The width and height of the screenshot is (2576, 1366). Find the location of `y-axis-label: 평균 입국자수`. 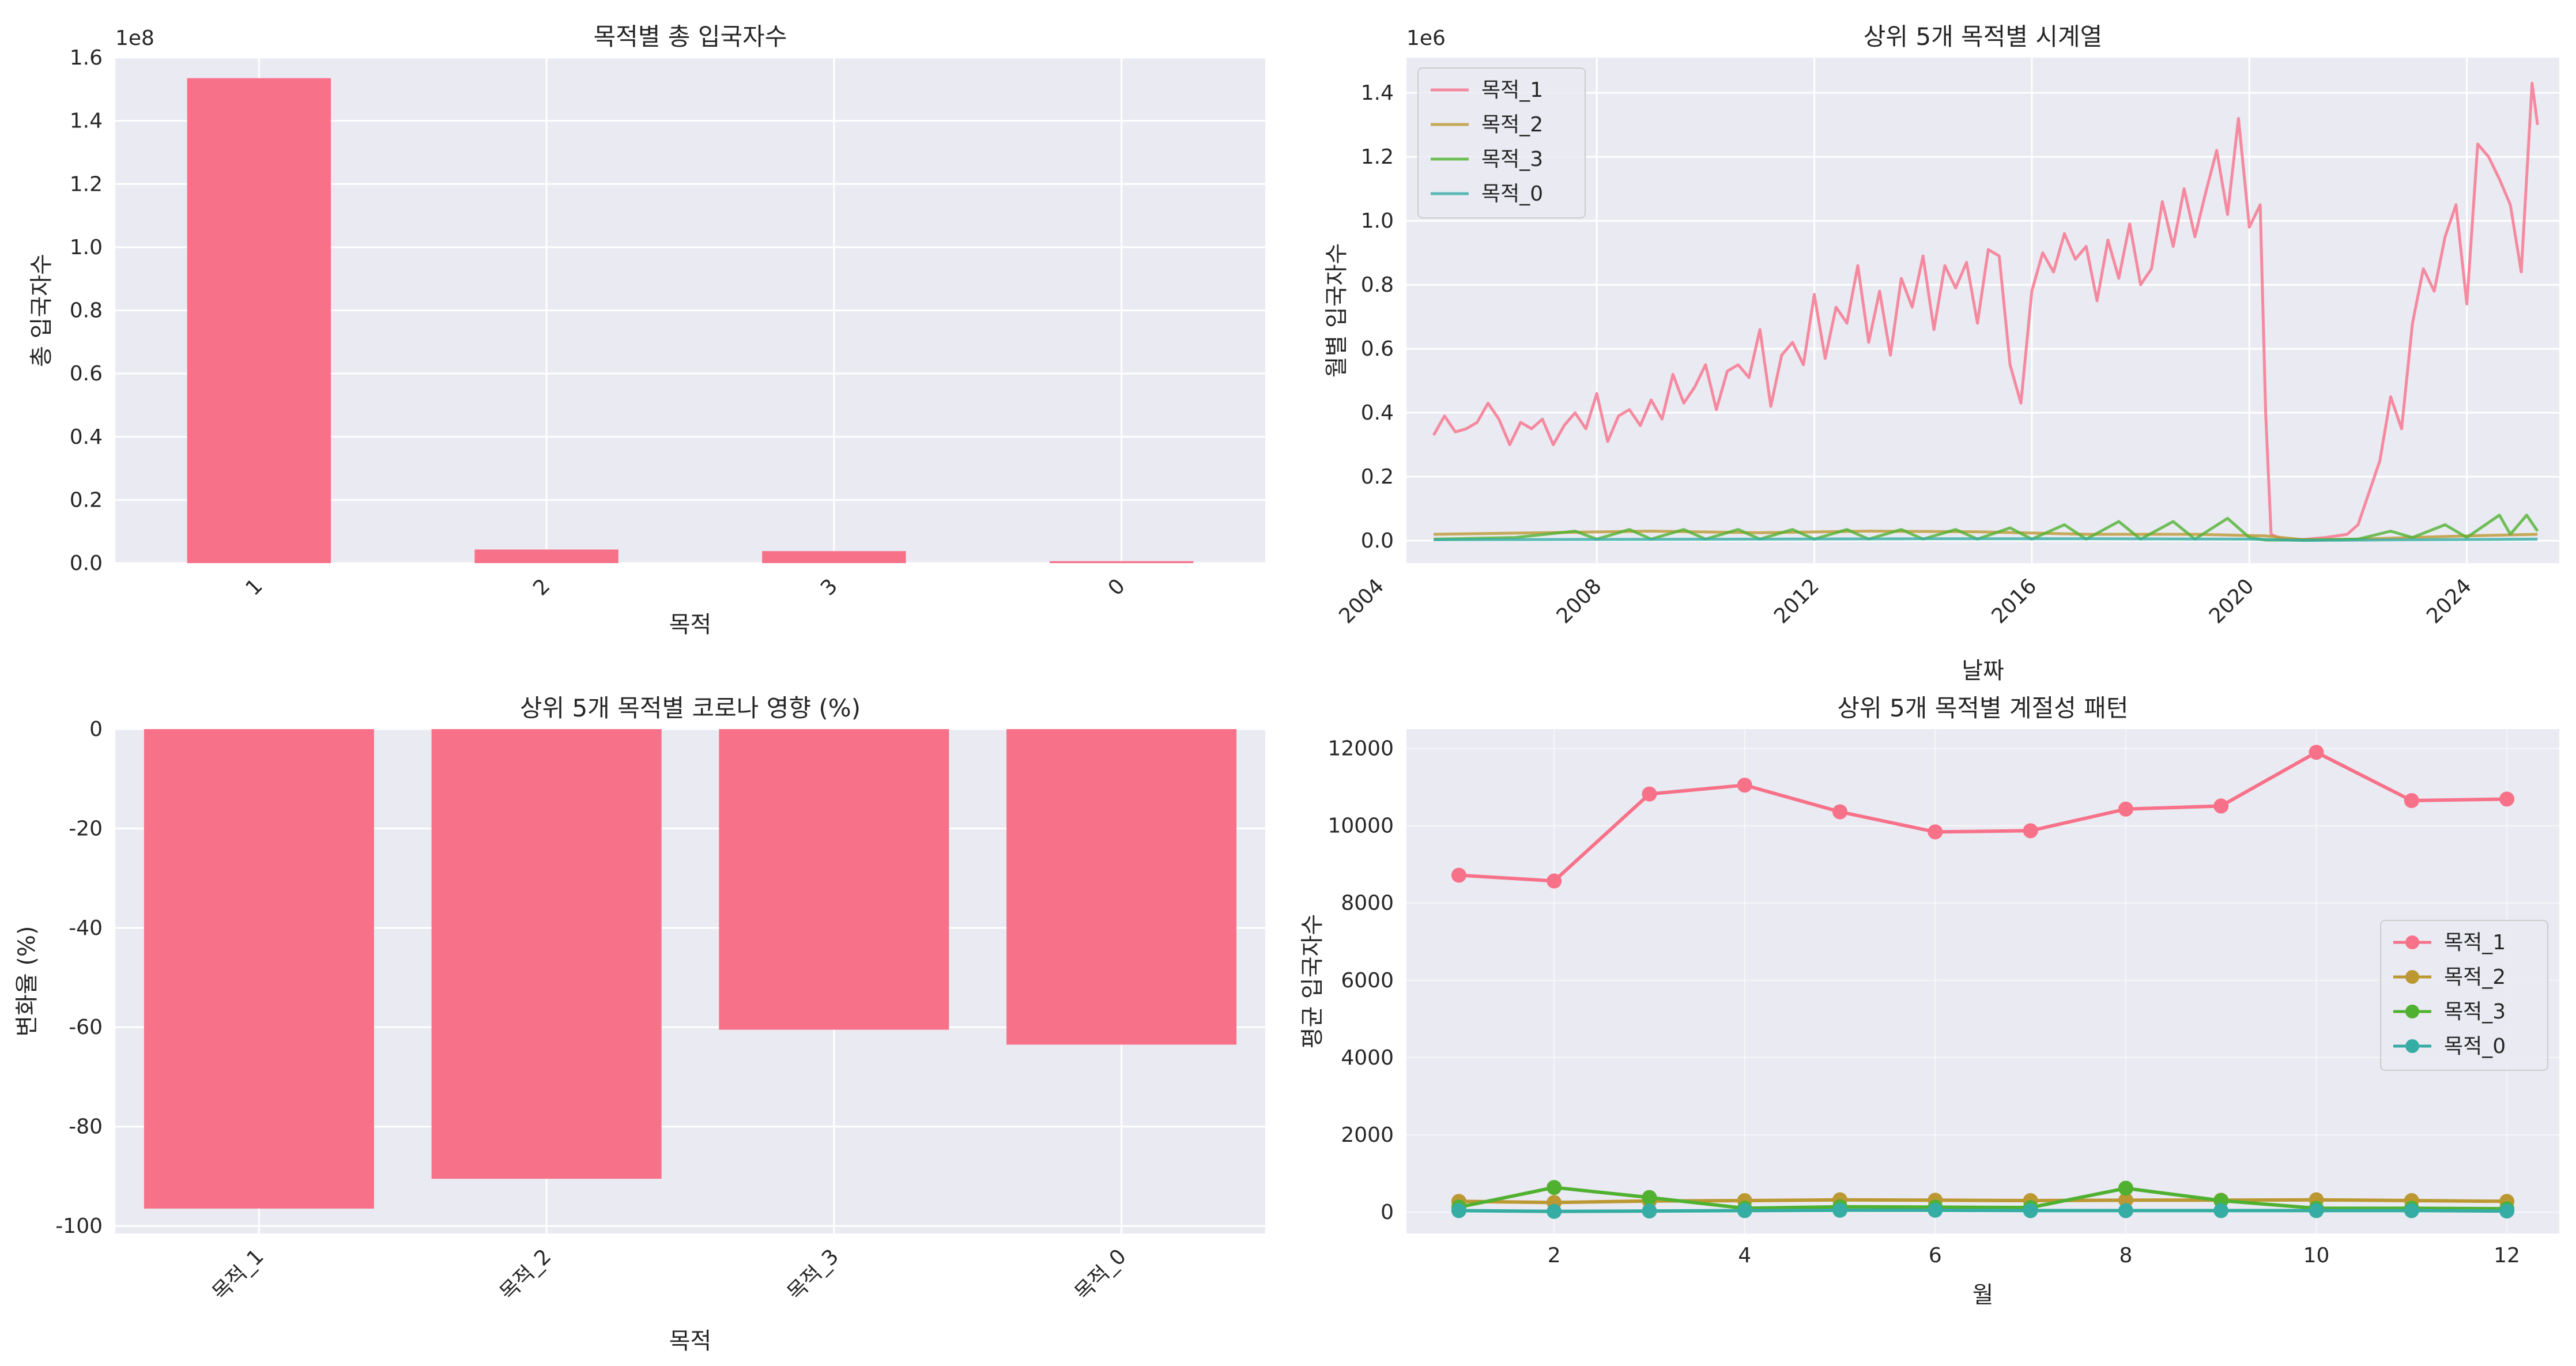

y-axis-label: 평균 입국자수 is located at coordinates (1312, 981).